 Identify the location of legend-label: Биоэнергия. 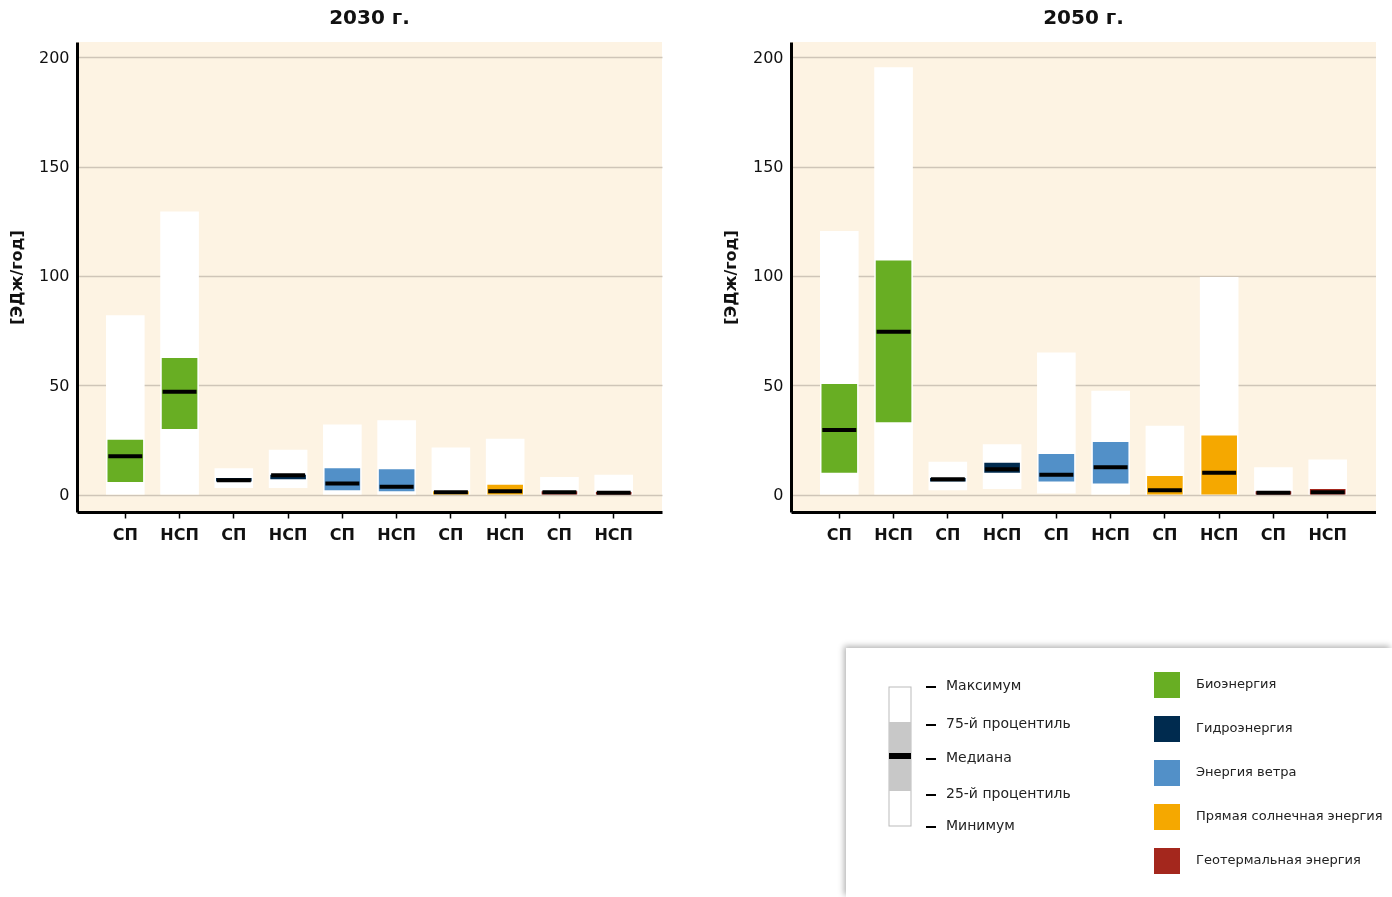
(1236, 683).